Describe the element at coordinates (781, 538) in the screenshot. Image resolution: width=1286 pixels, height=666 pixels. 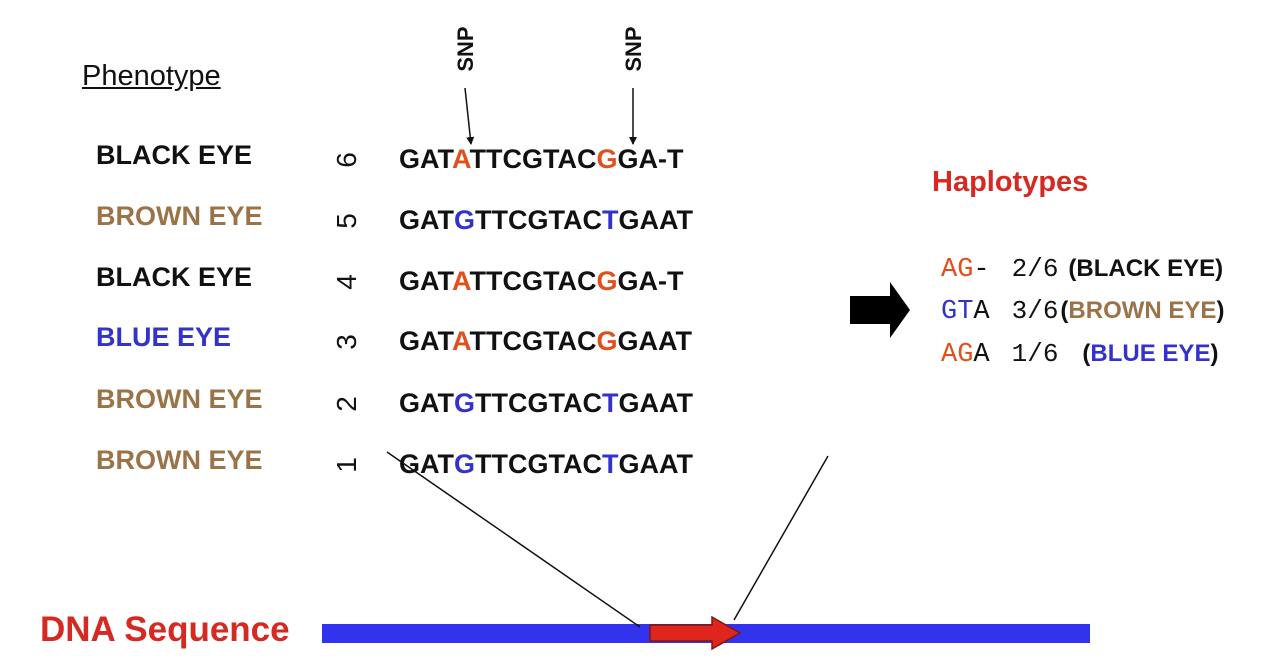
I see `zoom-line-right` at that location.